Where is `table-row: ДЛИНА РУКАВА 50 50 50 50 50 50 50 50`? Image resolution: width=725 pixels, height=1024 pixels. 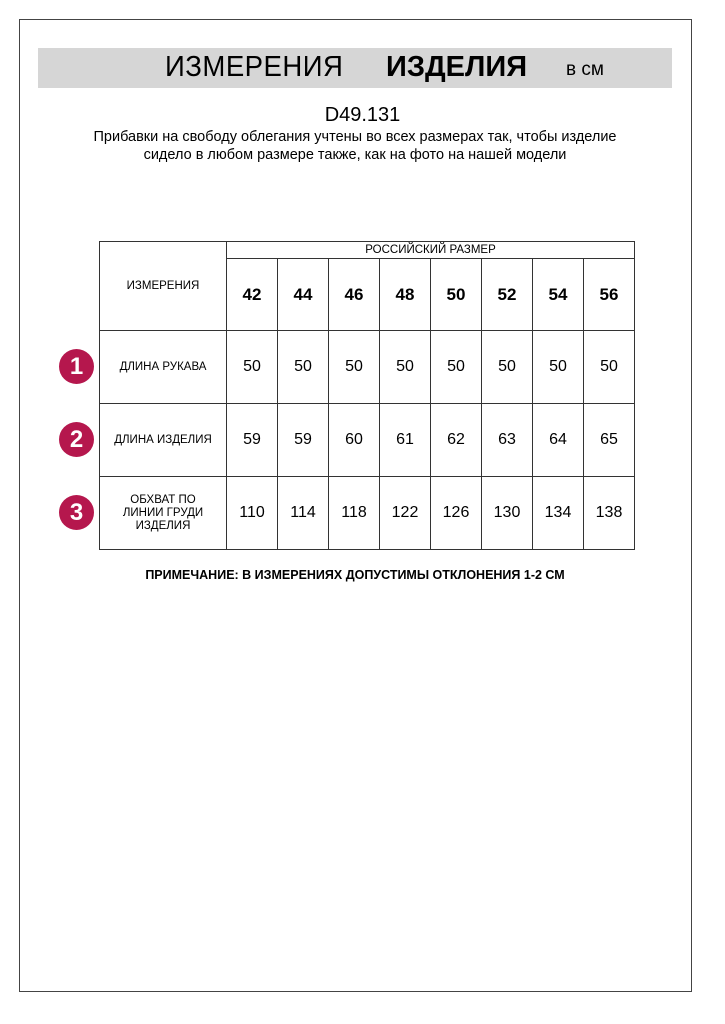 table-row: ДЛИНА РУКАВА 50 50 50 50 50 50 50 50 is located at coordinates (367, 367).